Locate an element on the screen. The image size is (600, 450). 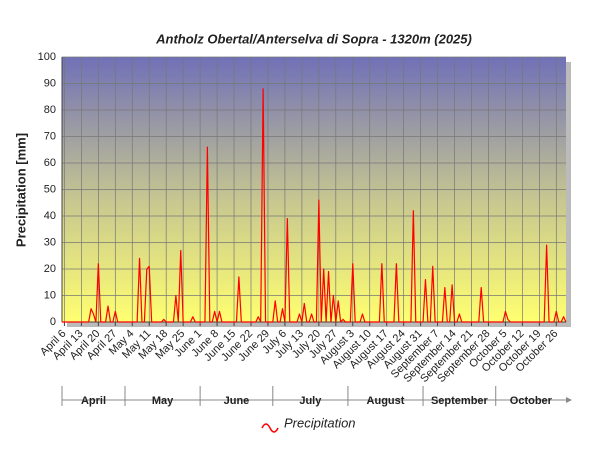
legend-label: Precipitation is located at coordinates (320, 422).